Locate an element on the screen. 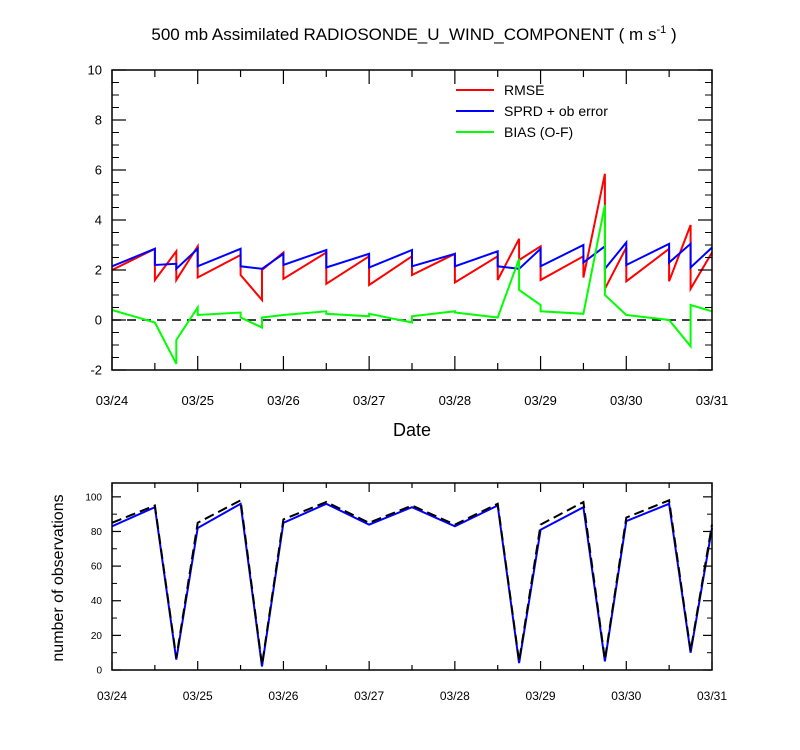  bottom-y-tick-label: 0 is located at coordinates (99, 671).